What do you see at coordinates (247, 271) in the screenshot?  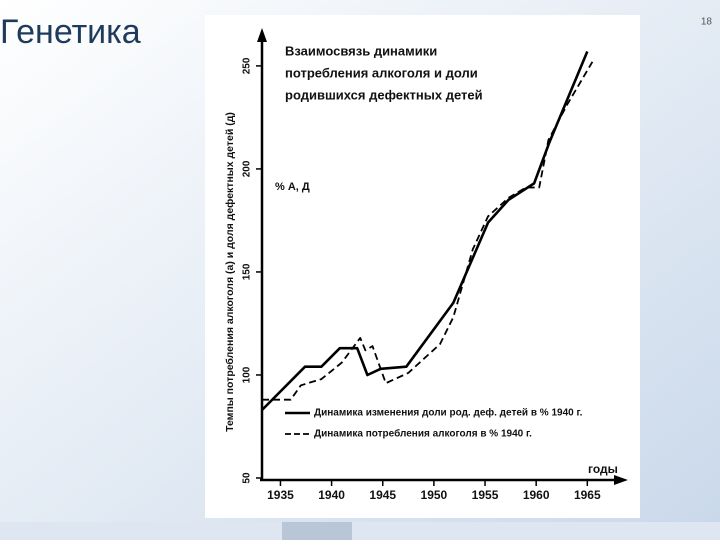 I see `y-tick-label: 150` at bounding box center [247, 271].